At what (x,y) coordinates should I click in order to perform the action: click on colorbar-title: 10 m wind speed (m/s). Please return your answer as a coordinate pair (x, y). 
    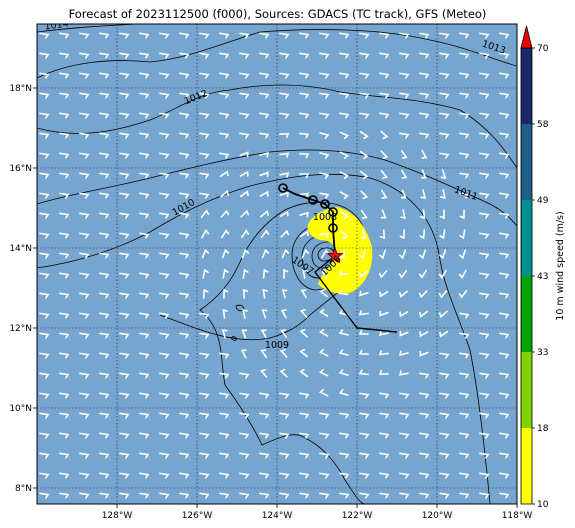
    Looking at the image, I should click on (560, 265).